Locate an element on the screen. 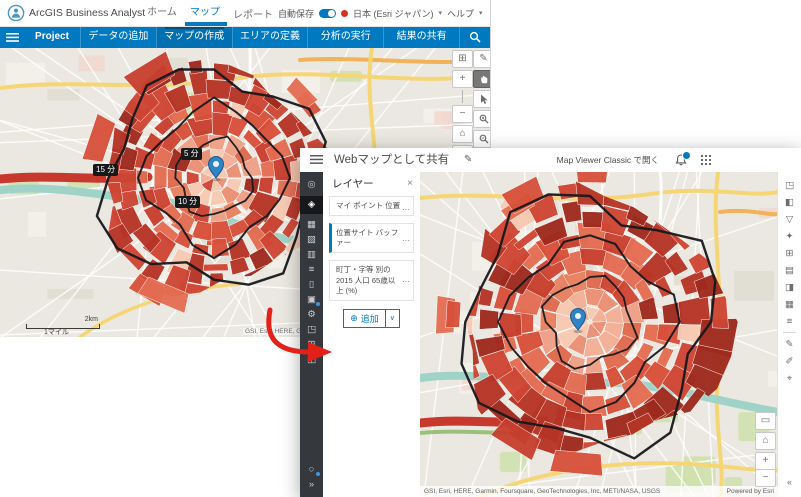 This screenshot has height=497, width=801. toolbar-divider is located at coordinates (789, 332).